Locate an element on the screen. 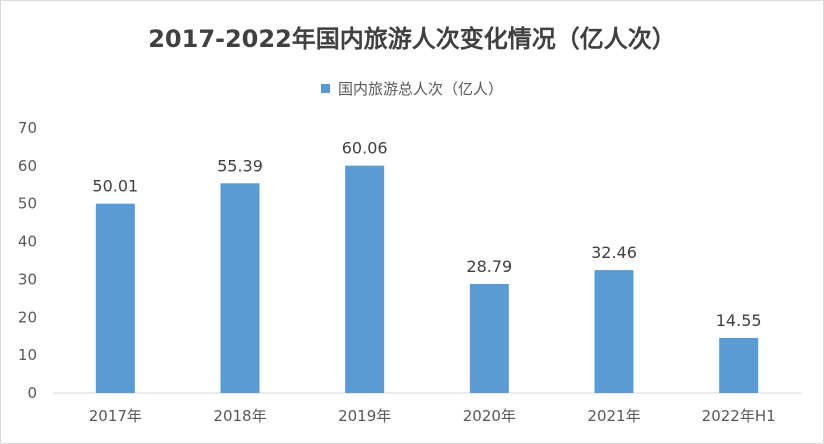  y-tick-label: 50 is located at coordinates (27, 204).